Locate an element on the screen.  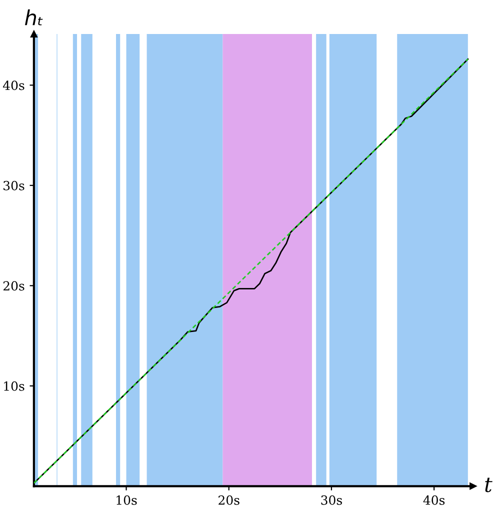
x-tick-label: 20s is located at coordinates (229, 500).